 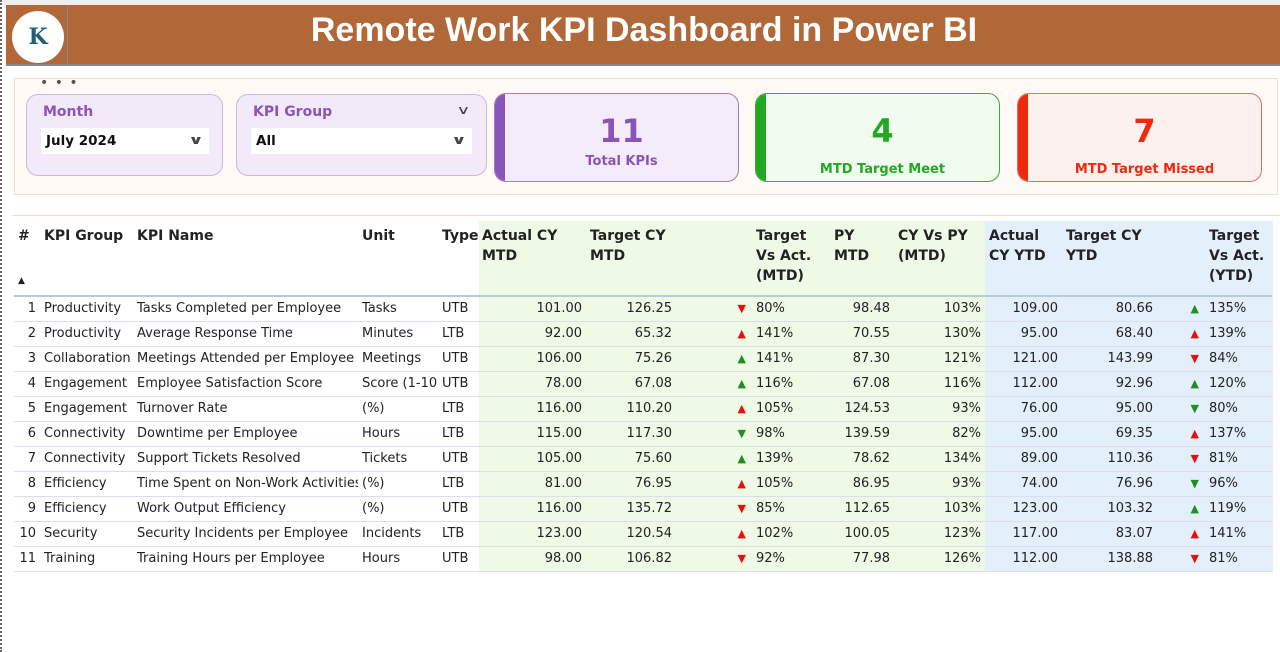 What do you see at coordinates (398, 259) in the screenshot?
I see `column-header: Unit` at bounding box center [398, 259].